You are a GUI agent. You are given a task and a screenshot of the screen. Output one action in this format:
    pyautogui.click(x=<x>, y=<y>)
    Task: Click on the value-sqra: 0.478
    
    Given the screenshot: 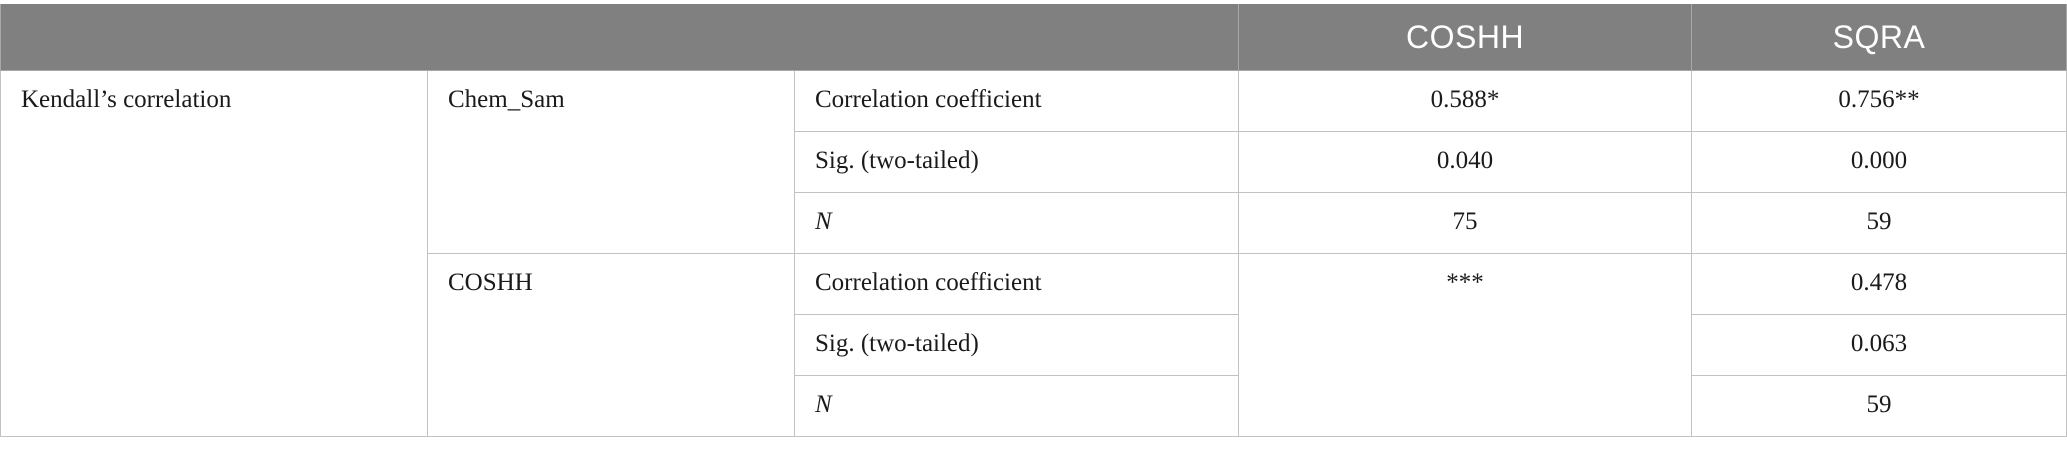 What is the action you would take?
    pyautogui.click(x=1879, y=284)
    